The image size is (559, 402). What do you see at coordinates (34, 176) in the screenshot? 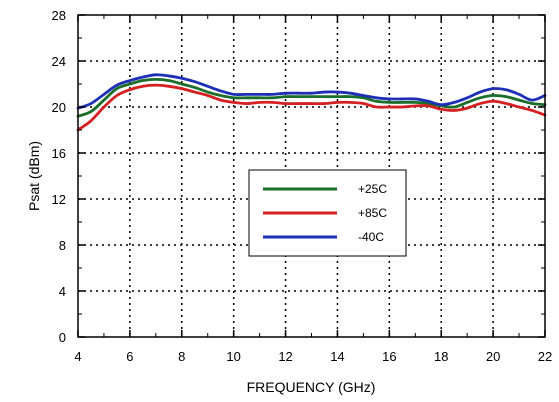
I see `y-axis-title: Psat (dBm)` at bounding box center [34, 176].